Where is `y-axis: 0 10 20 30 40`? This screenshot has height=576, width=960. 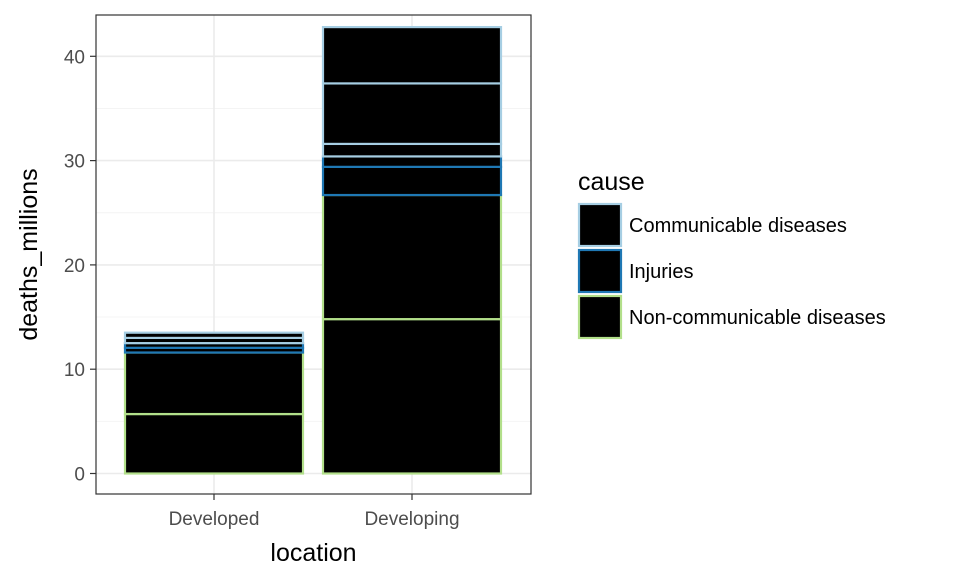
y-axis: 0 10 20 30 40 is located at coordinates (80, 266).